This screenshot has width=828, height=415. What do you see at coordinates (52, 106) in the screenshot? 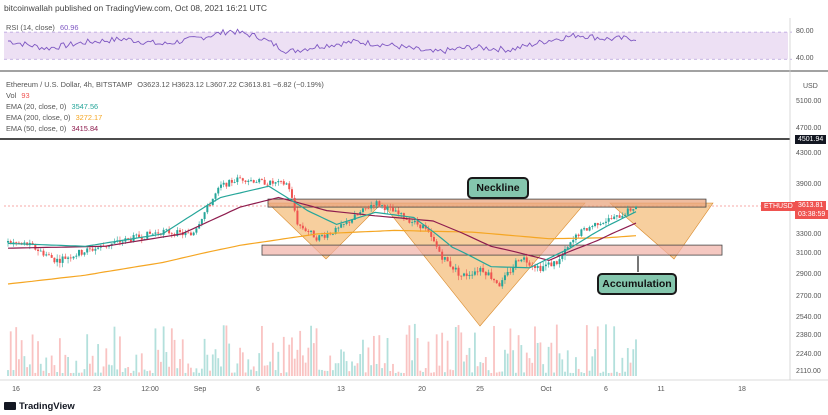
I see `ema20-legend: EMA (20, close, 0) 3547.56` at bounding box center [52, 106].